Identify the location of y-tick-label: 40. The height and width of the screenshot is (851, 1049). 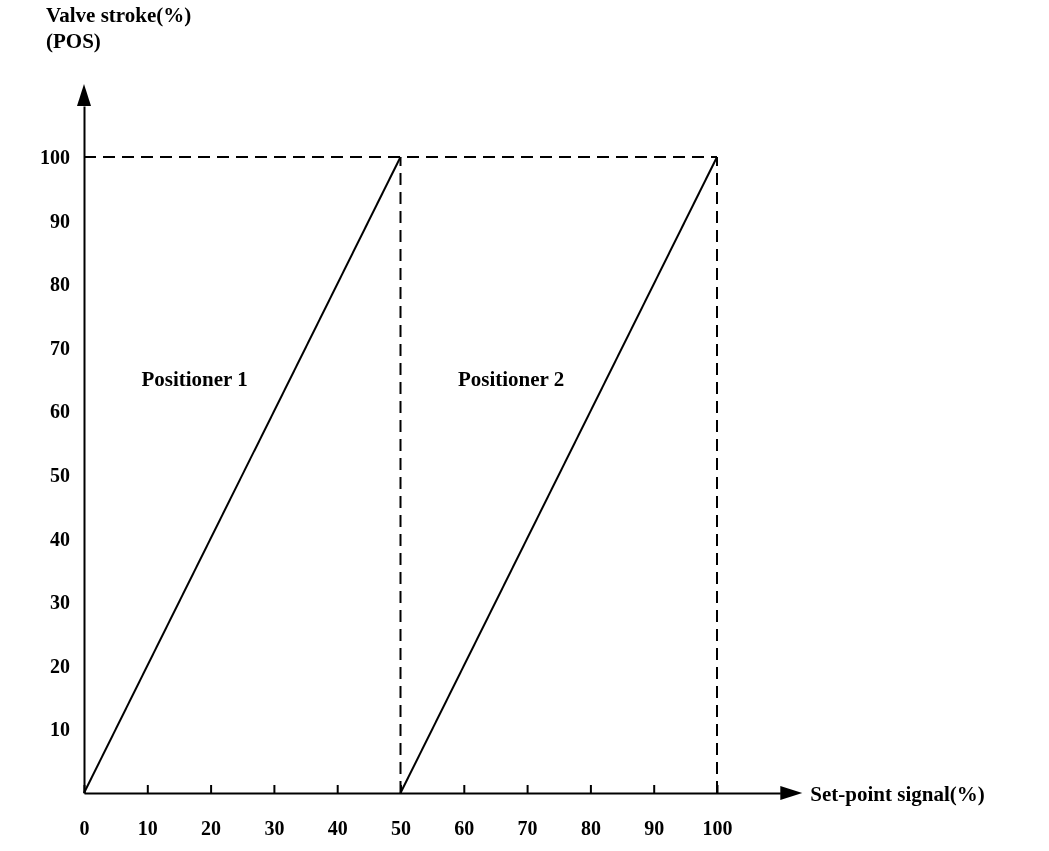
(60, 538).